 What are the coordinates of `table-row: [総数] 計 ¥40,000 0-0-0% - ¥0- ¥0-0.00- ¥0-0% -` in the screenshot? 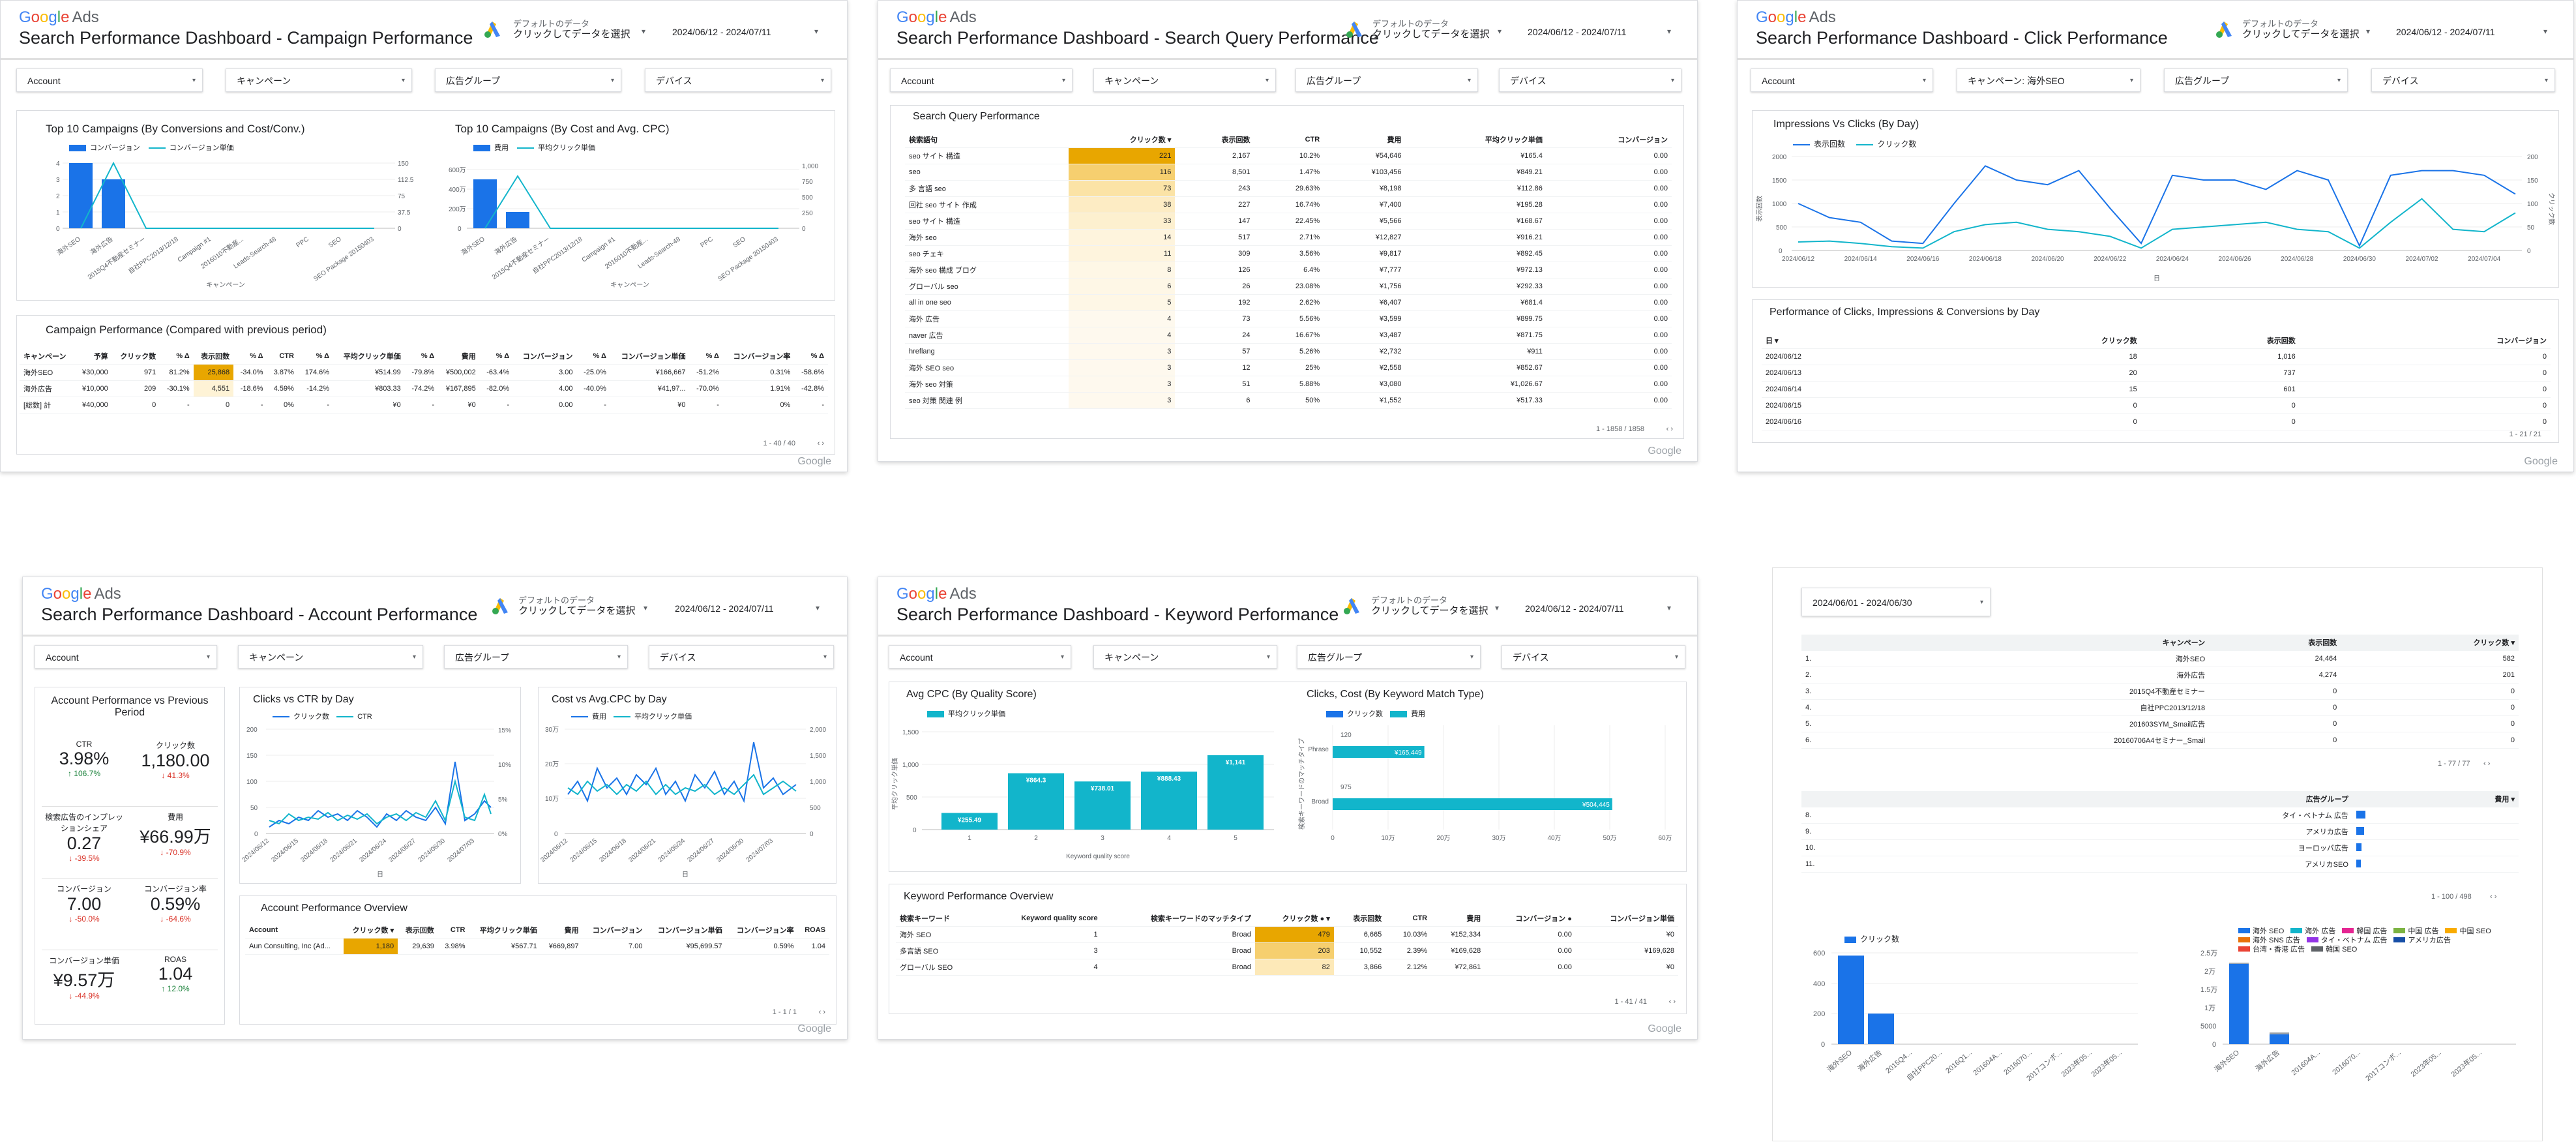 It's located at (424, 405).